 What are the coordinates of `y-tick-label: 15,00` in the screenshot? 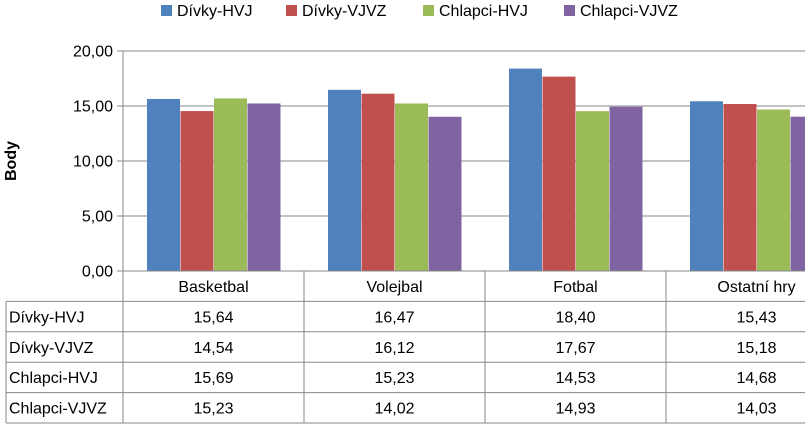 It's located at (93, 107).